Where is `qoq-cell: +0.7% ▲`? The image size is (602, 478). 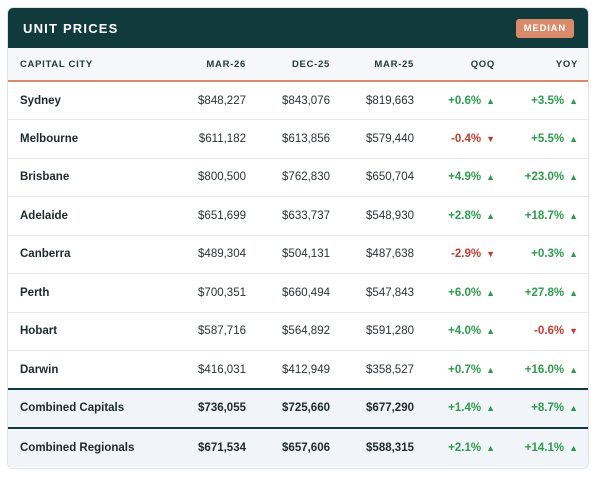 qoq-cell: +0.7% ▲ is located at coordinates (465, 370).